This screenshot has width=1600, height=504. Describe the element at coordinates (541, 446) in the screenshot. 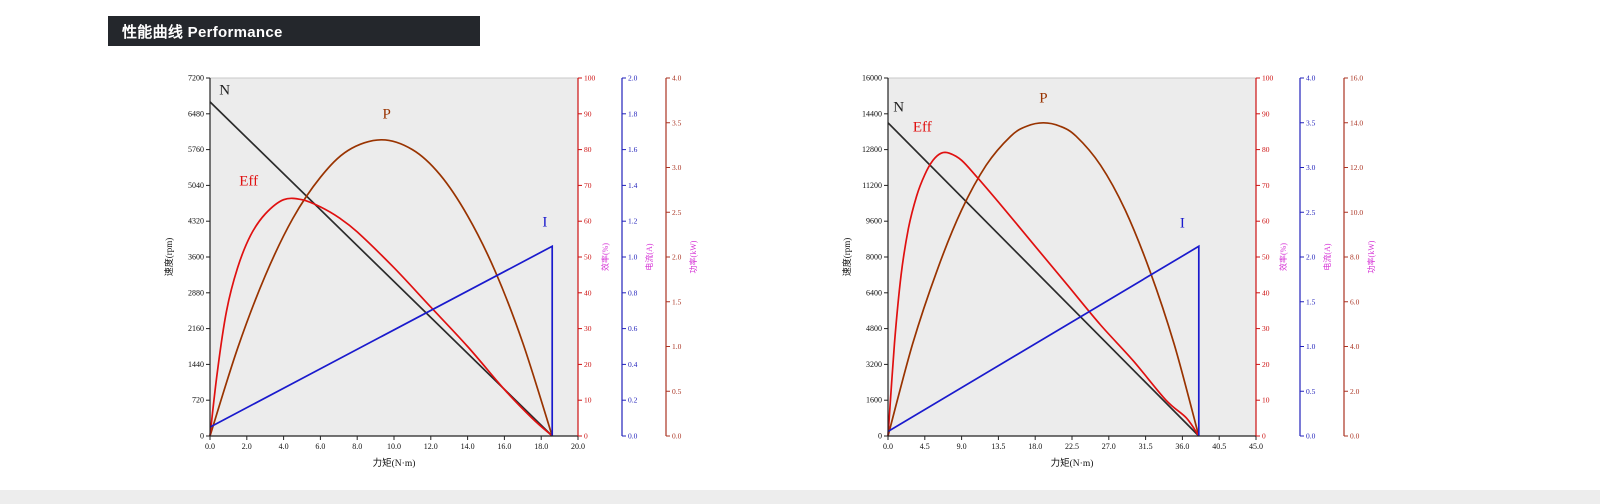

I see `svg-text: 18.0` at that location.